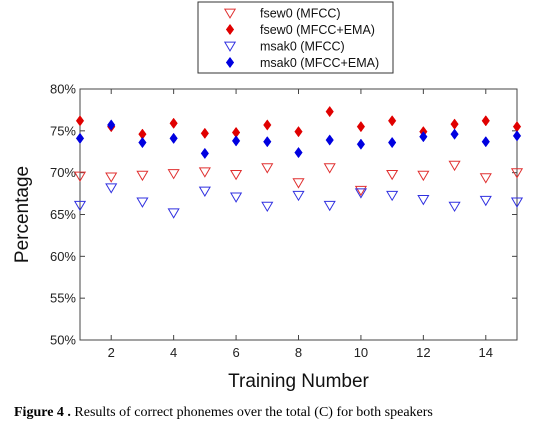  What do you see at coordinates (63, 256) in the screenshot?
I see `y-tick-label: 60%` at bounding box center [63, 256].